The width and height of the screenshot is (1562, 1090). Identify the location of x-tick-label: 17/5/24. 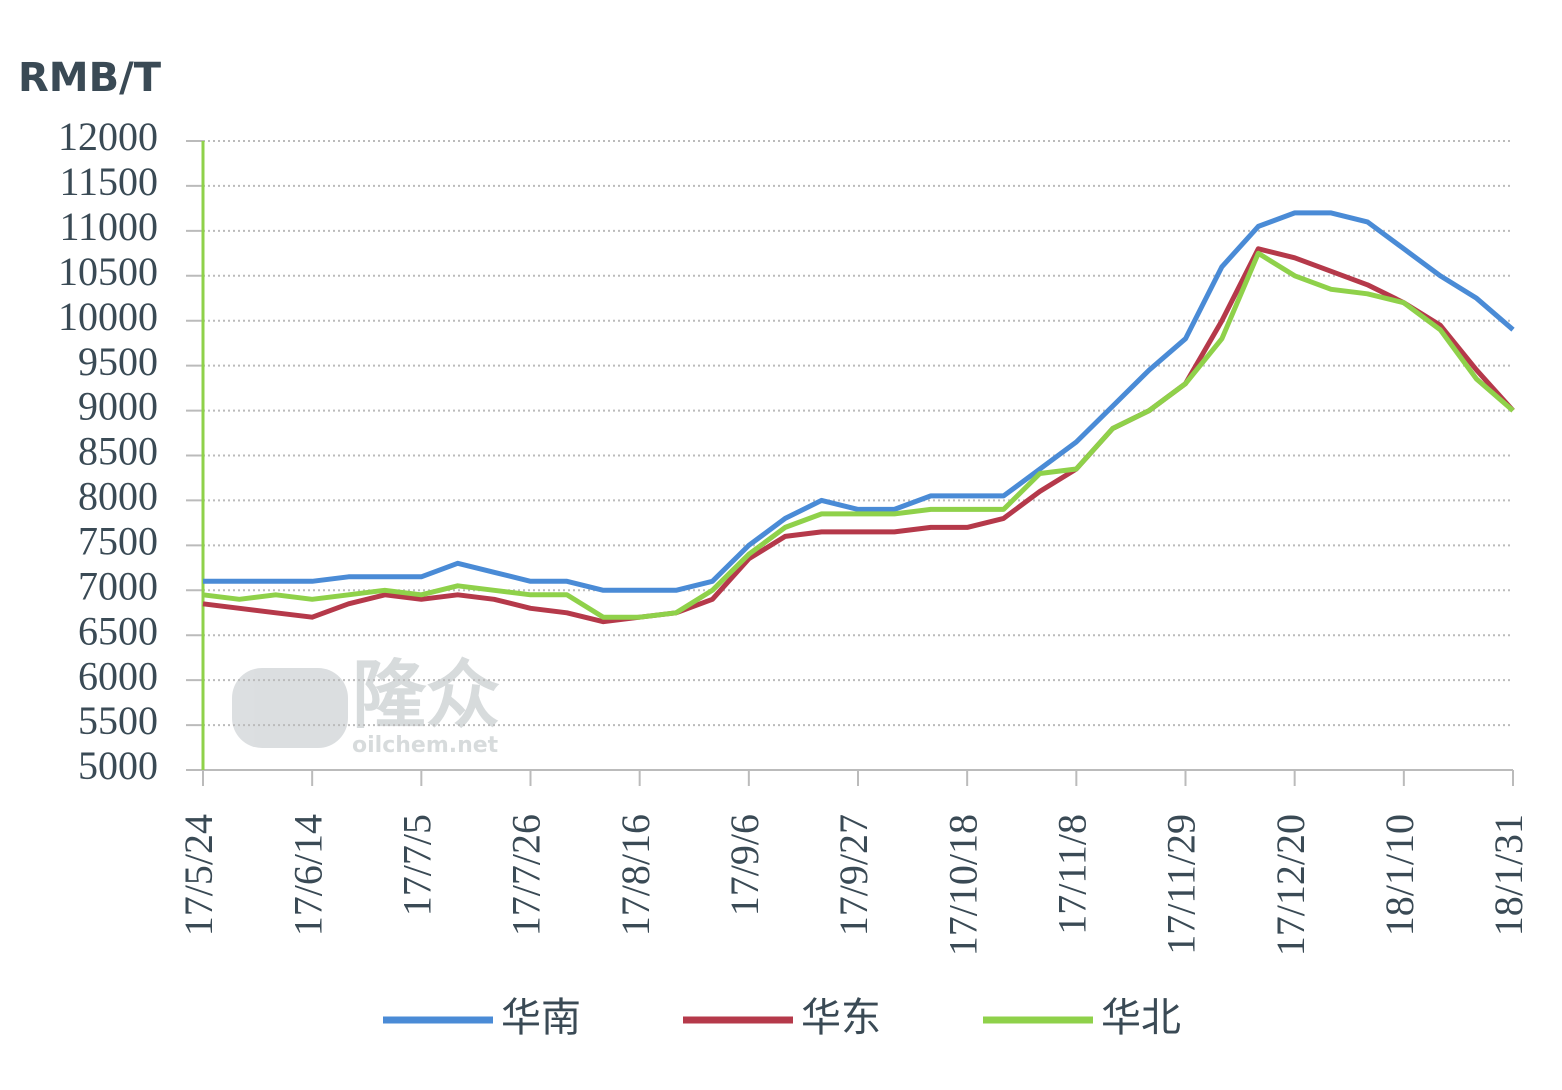
(198, 875).